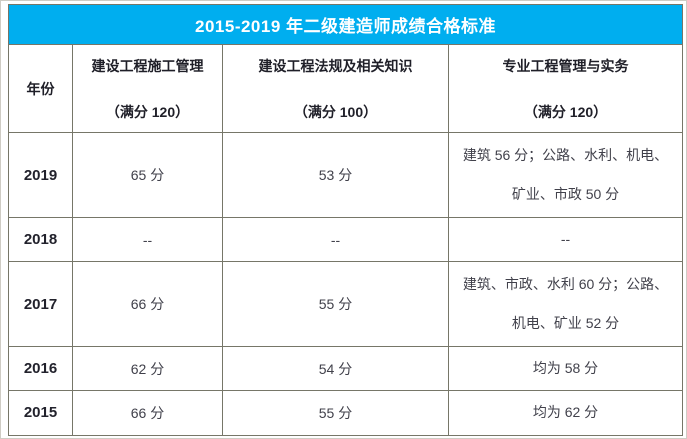 The width and height of the screenshot is (687, 439). Describe the element at coordinates (40, 369) in the screenshot. I see `year-cell: 2016` at that location.